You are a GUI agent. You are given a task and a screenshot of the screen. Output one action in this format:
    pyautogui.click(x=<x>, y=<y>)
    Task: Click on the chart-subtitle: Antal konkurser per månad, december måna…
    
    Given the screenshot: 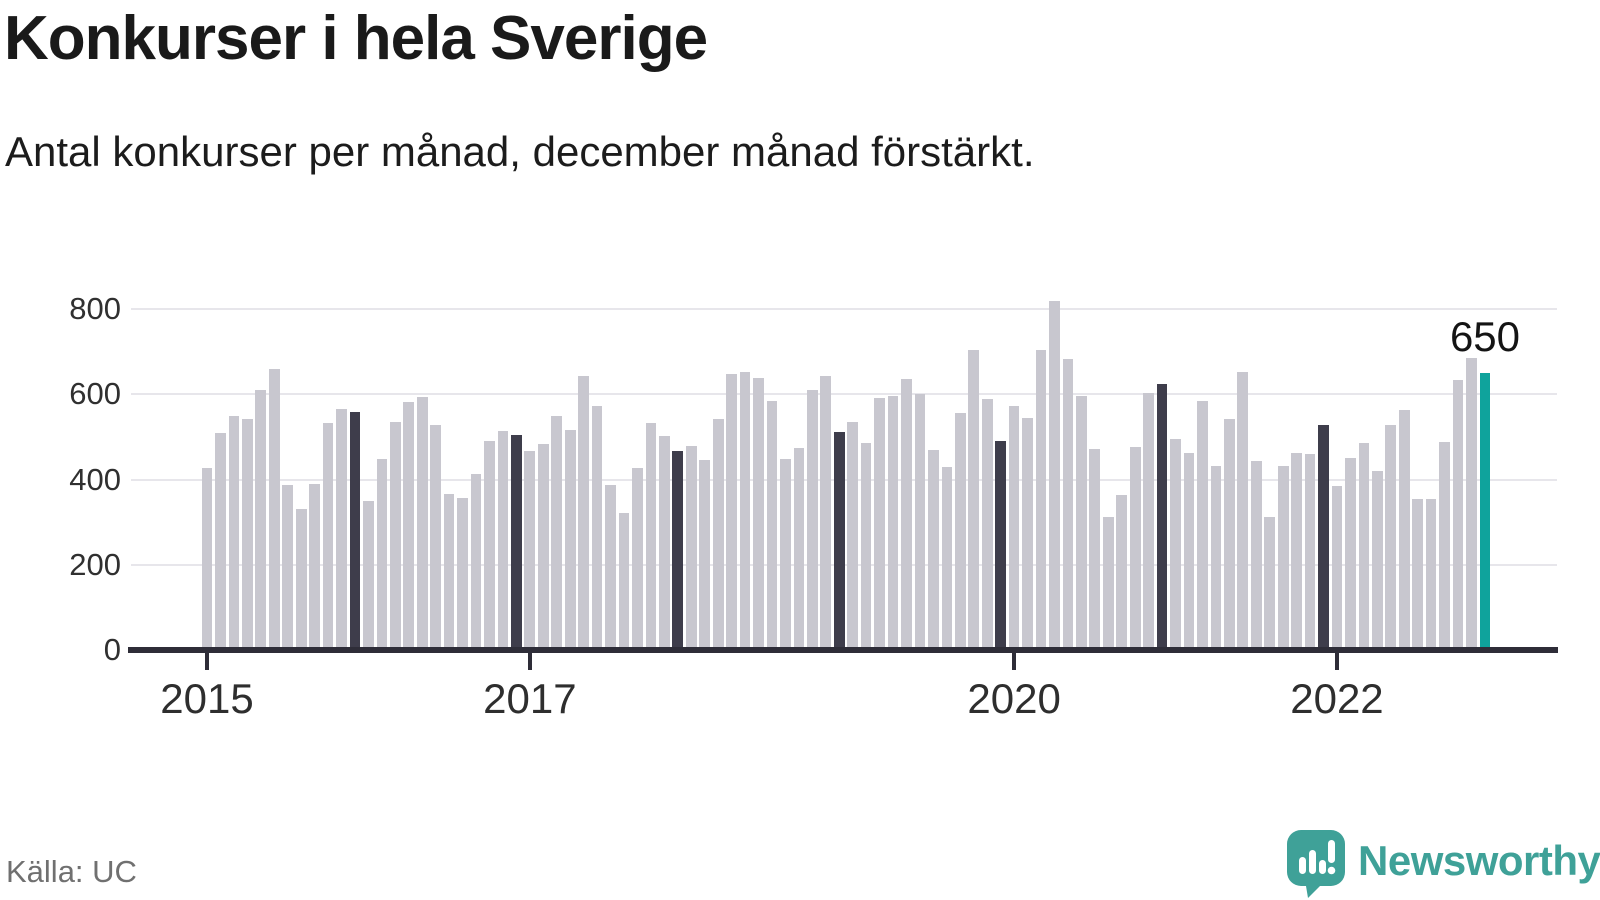 What is the action you would take?
    pyautogui.click(x=520, y=151)
    